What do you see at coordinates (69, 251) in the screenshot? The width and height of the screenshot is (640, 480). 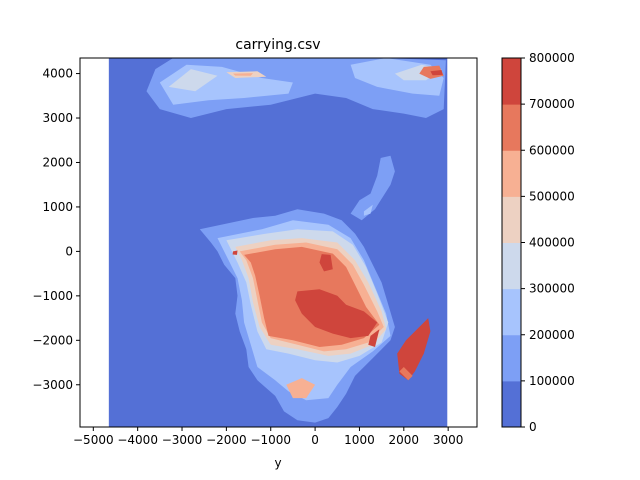 I see `y-tick-label: 0` at bounding box center [69, 251].